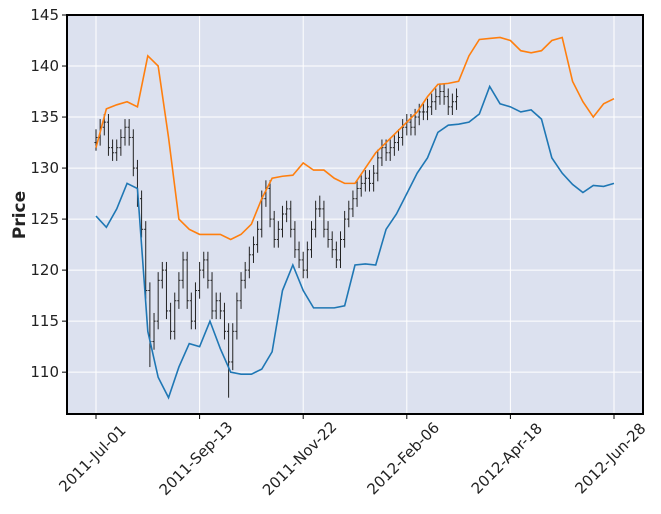 Image resolution: width=661 pixels, height=514 pixels. Describe the element at coordinates (44, 321) in the screenshot. I see `y-tick-label: 115` at that location.